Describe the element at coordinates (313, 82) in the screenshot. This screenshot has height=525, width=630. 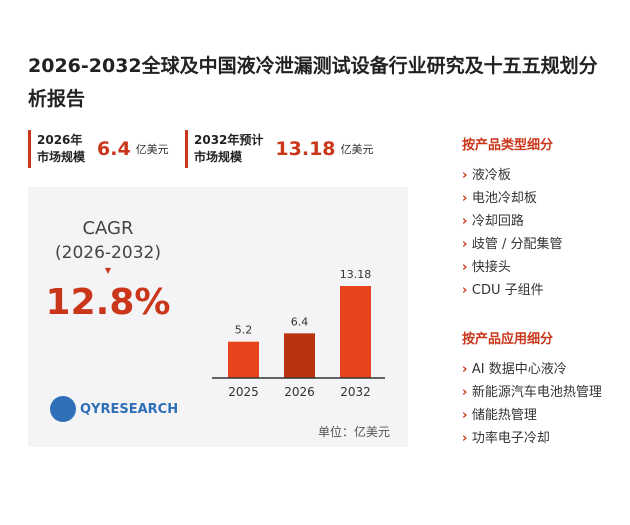
I see `title: 2026-2032全球及中国液冷泄漏测试设备行业研究及十五五规划分析报告` at that location.